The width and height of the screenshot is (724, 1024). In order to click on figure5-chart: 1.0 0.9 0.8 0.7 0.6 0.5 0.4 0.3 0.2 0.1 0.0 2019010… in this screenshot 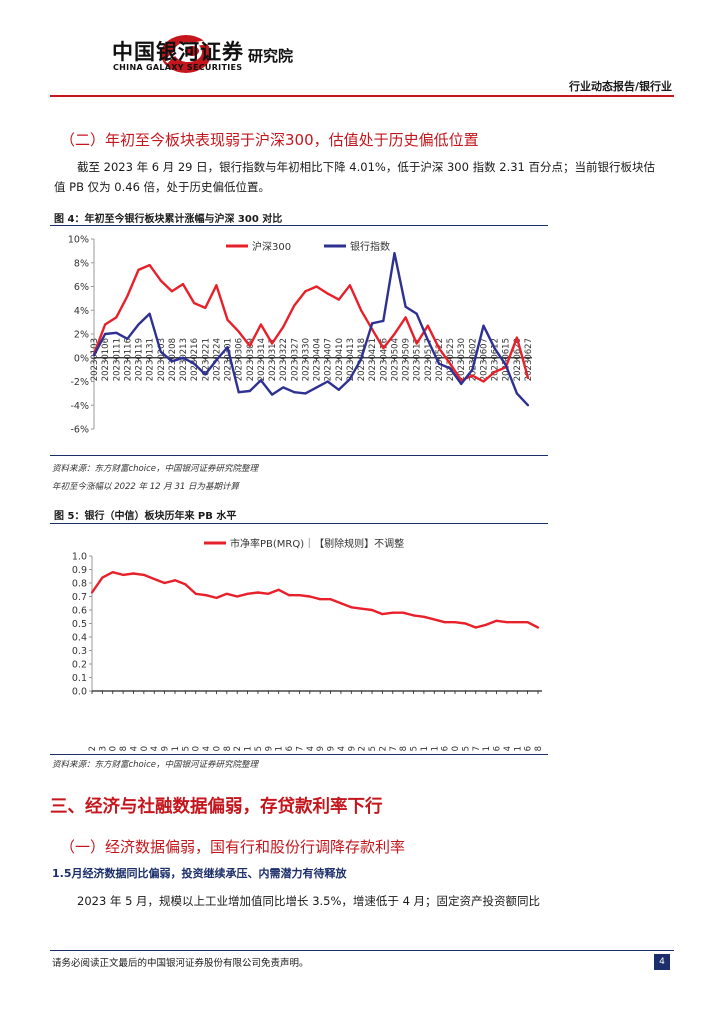, I will do `click(308, 644)`.